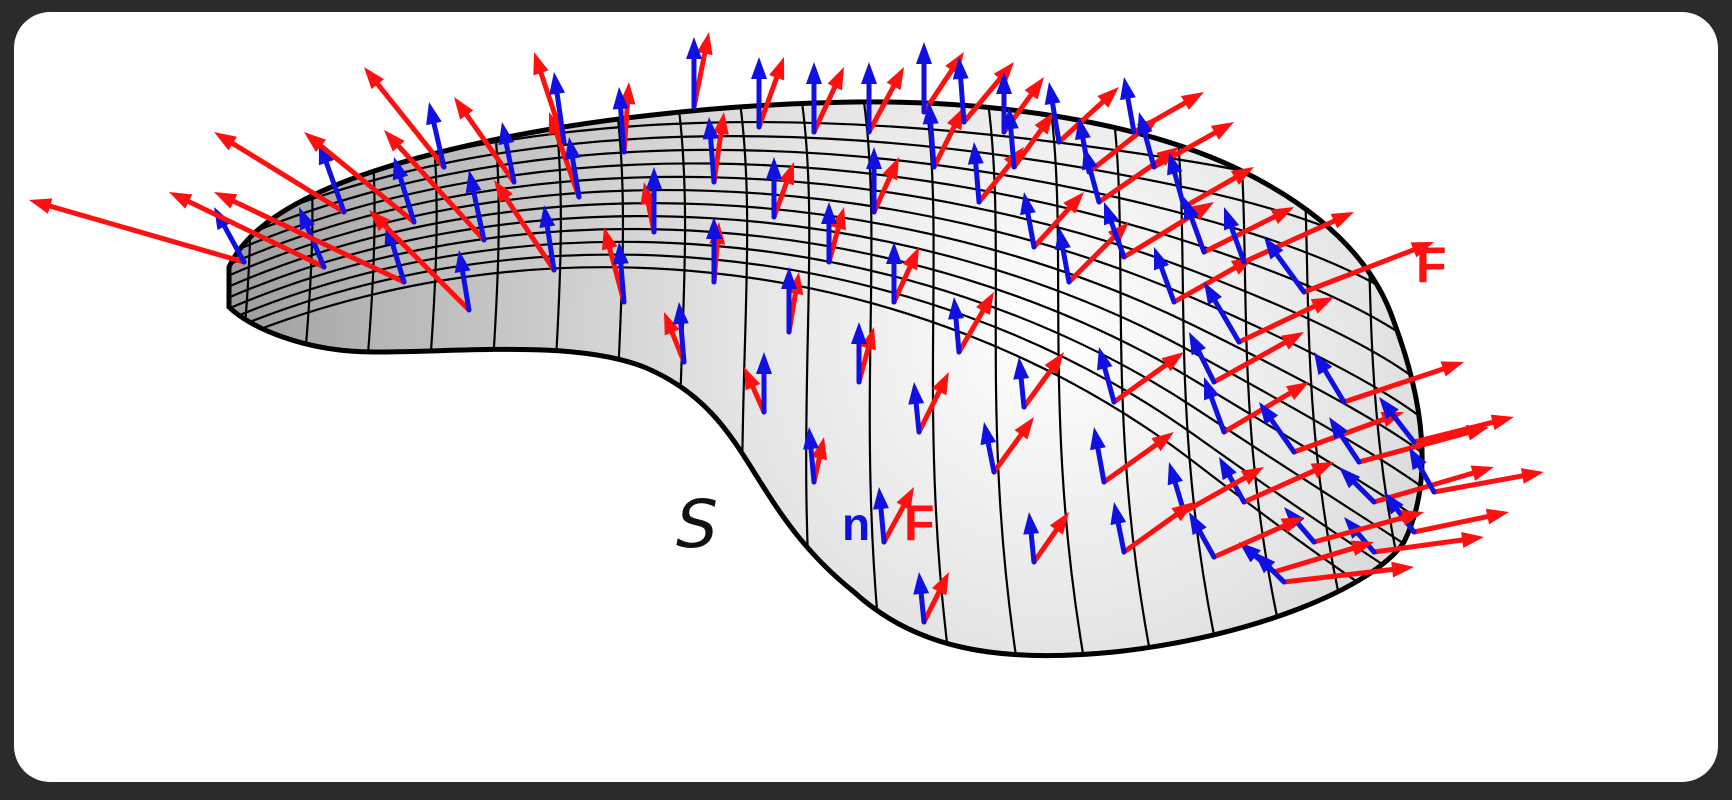 This screenshot has height=800, width=1732. Describe the element at coordinates (919, 523) in the screenshot. I see `field-vector-label-center: F` at that location.